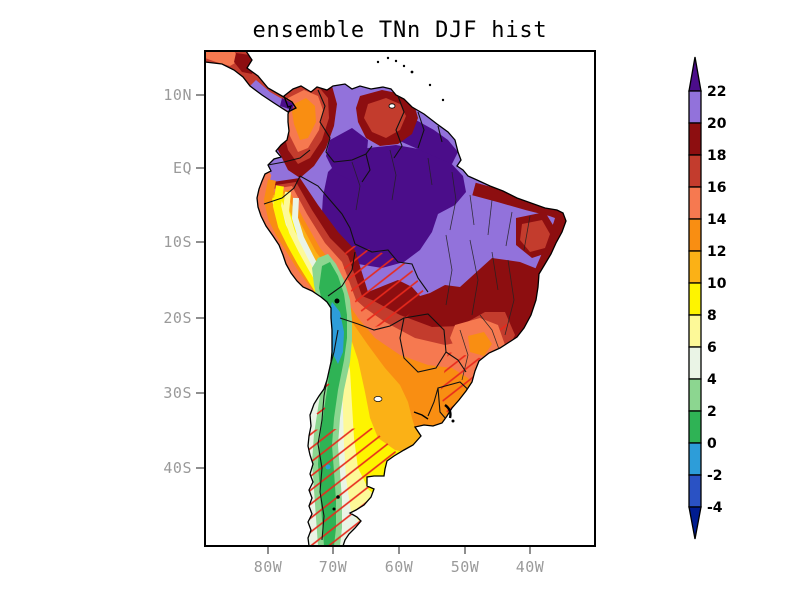 The width and height of the screenshot is (800, 600). I want to click on colorbar-label: 14, so click(717, 220).